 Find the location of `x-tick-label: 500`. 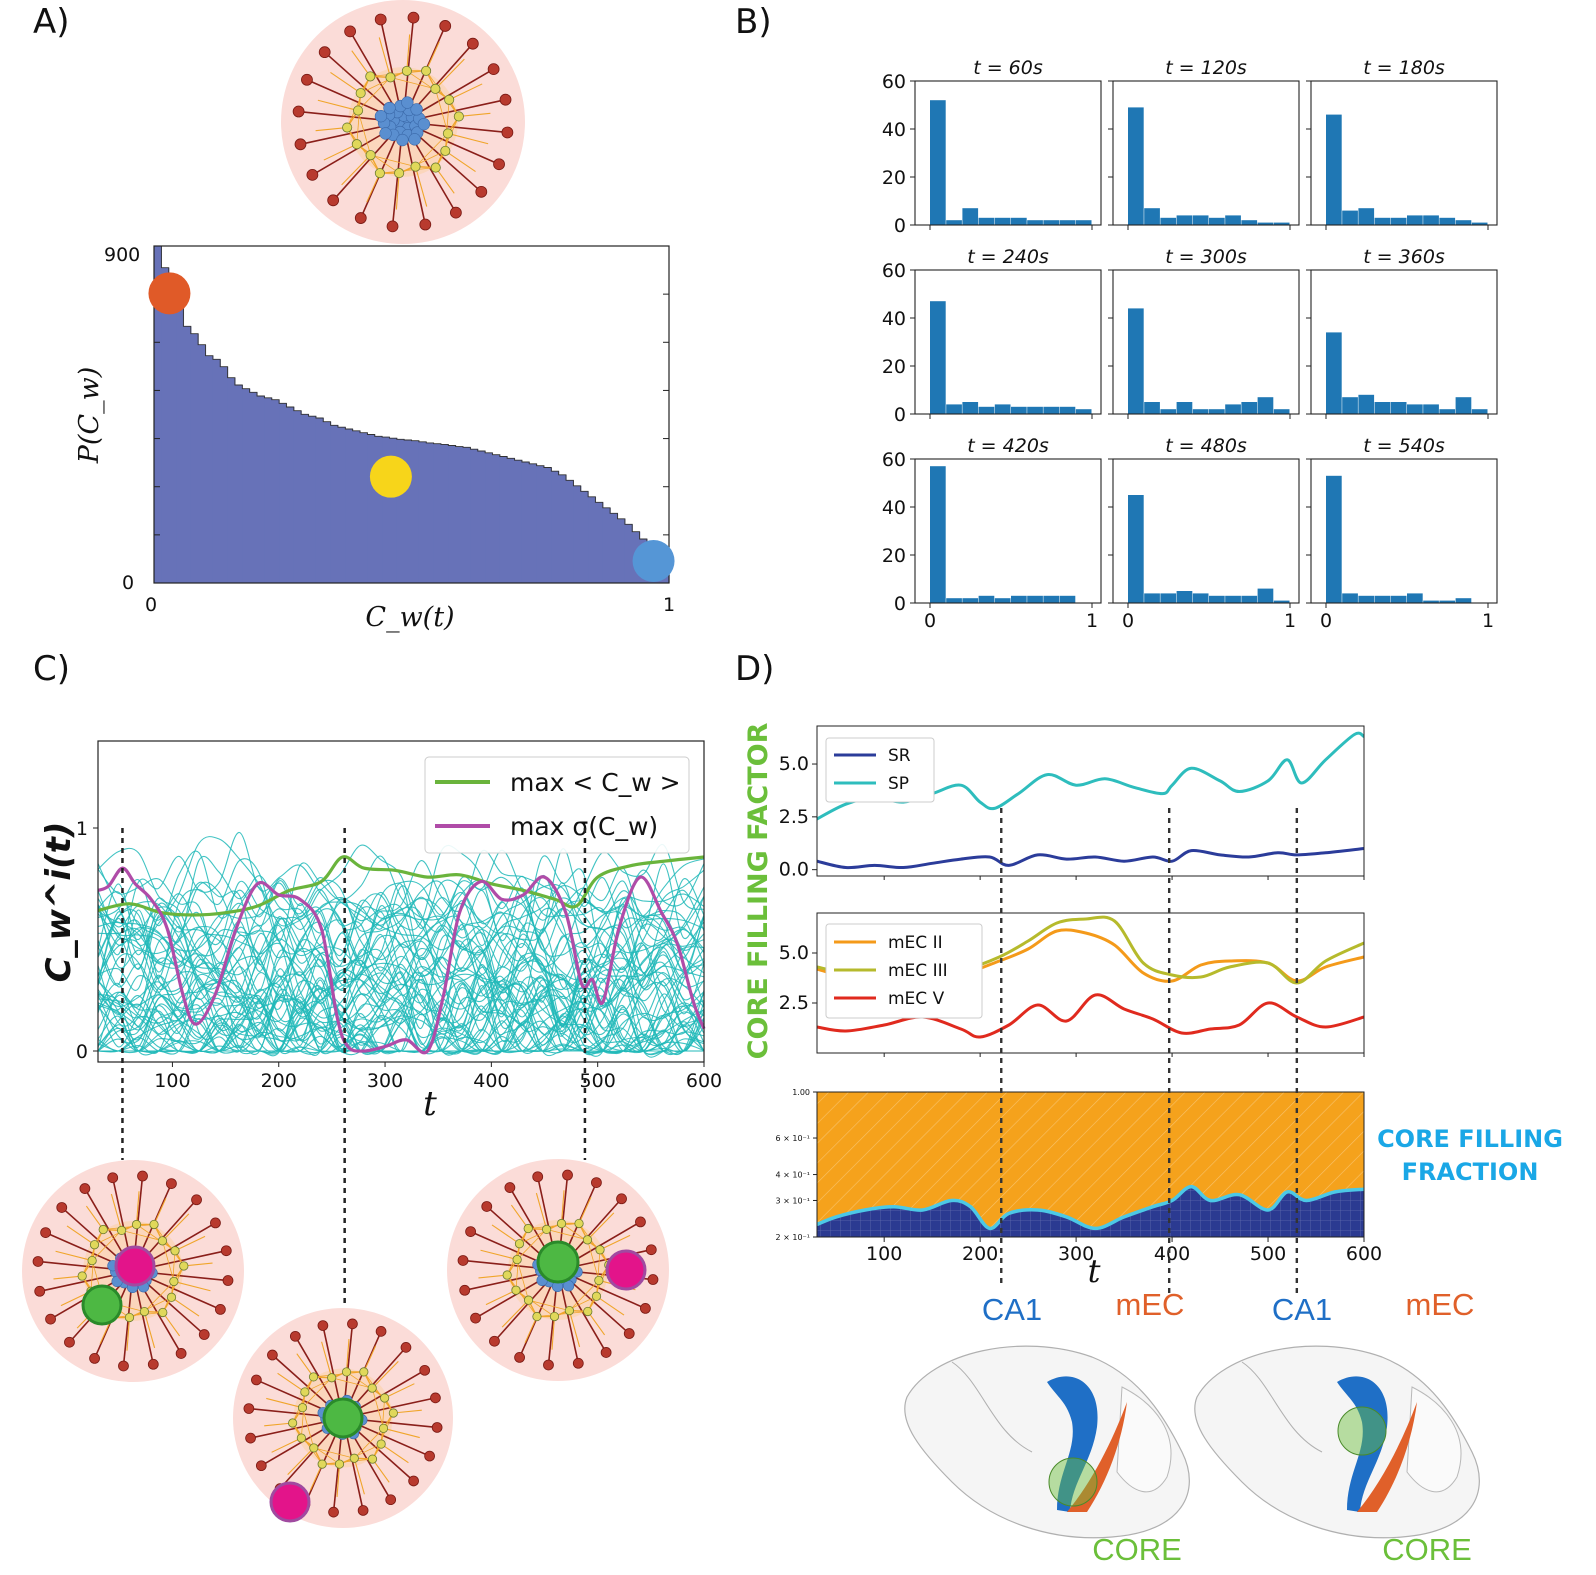

x-tick-label: 500 is located at coordinates (1268, 1254).